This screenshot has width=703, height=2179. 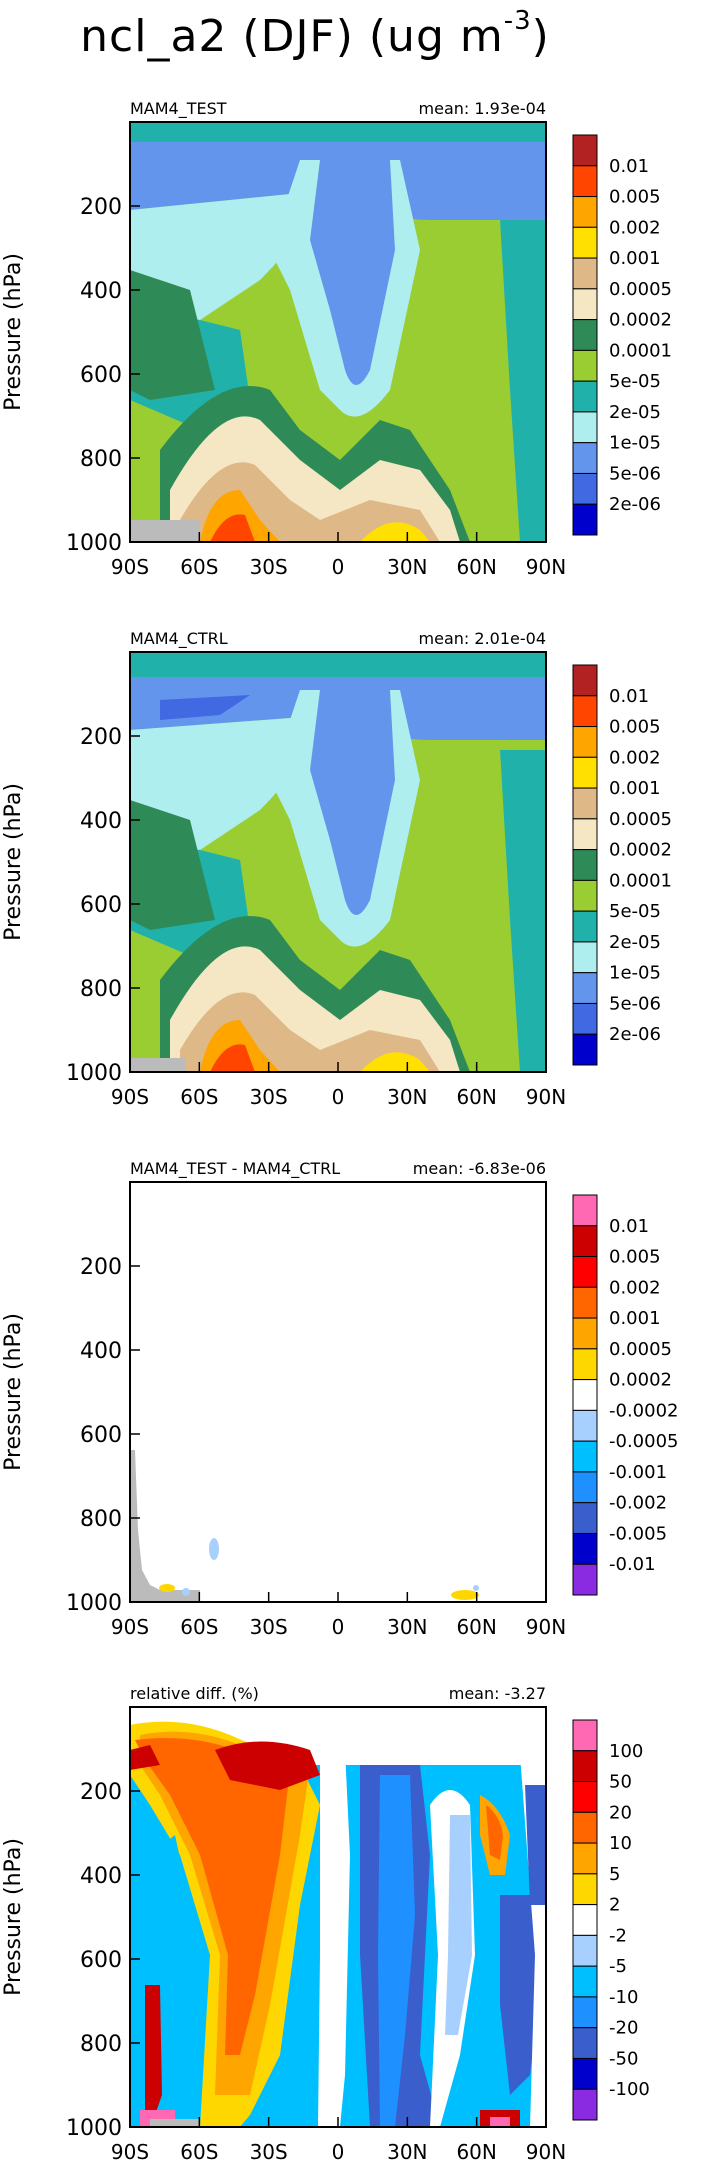 What do you see at coordinates (626, 1751) in the screenshot?
I see `legend-label: 100` at bounding box center [626, 1751].